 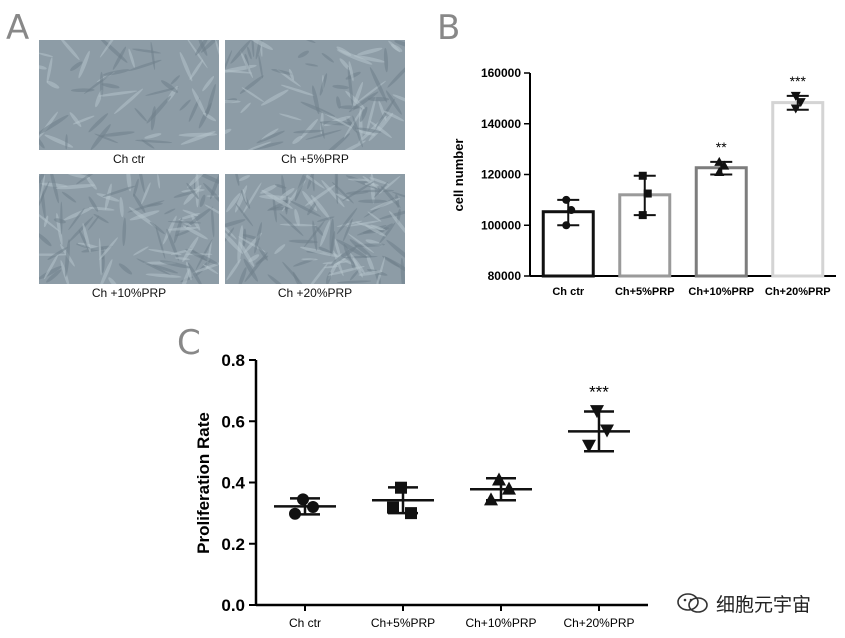 What do you see at coordinates (721, 147) in the screenshot?
I see `significance-label: **` at bounding box center [721, 147].